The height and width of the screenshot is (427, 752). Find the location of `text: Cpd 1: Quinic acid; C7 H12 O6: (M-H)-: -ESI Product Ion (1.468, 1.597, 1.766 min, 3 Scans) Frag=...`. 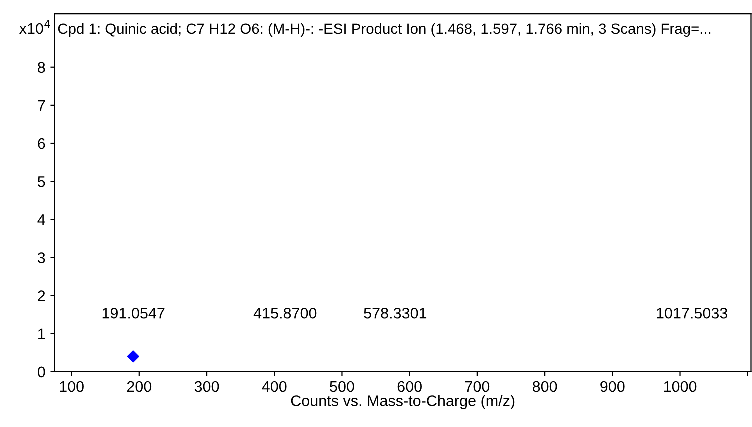

text: Cpd 1: Quinic acid; C7 H12 O6: (M-H)-: -ESI Product Ion (1.468, 1.597, 1.766 min, 3 Scans) Frag=... is located at coordinates (384, 30).